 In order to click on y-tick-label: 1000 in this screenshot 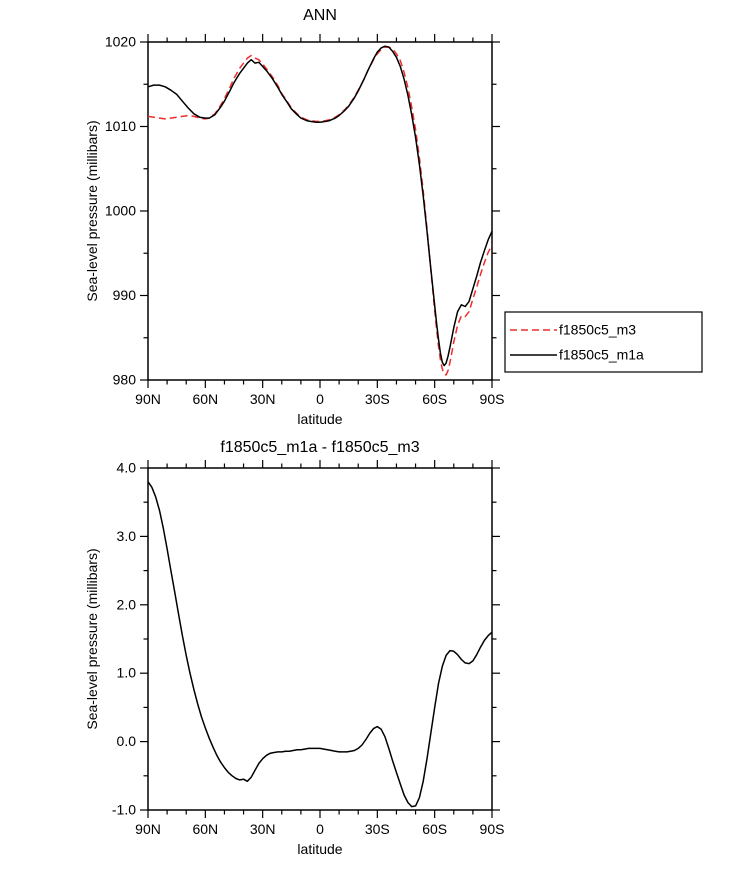, I will do `click(120, 211)`.